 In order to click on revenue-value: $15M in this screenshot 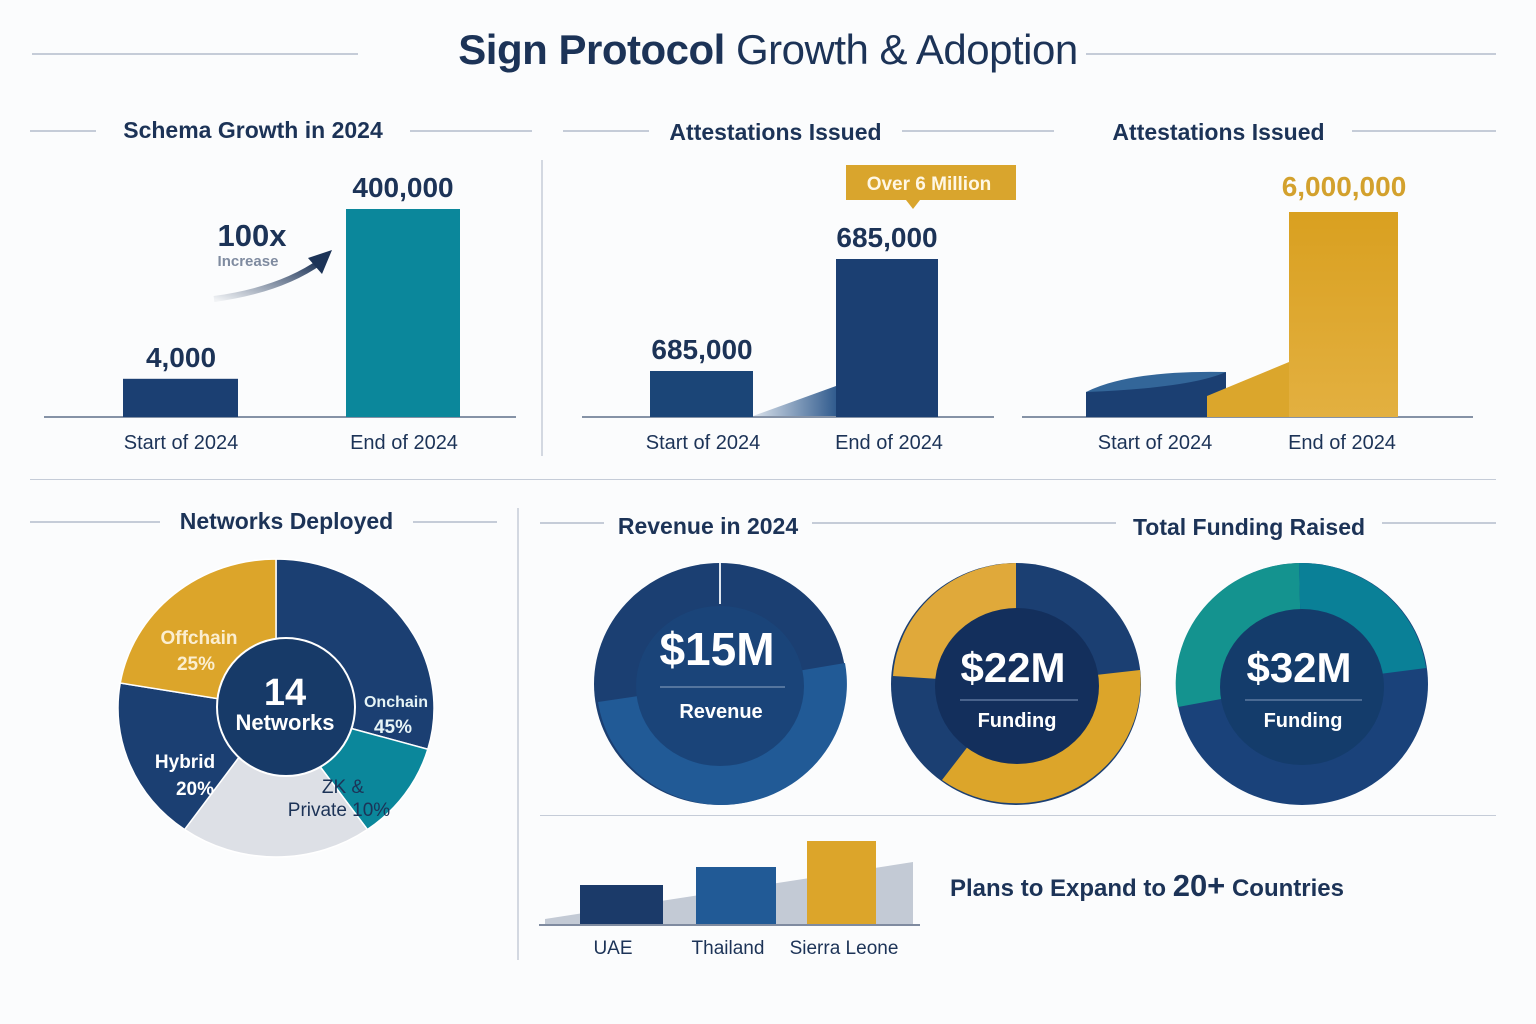, I will do `click(716, 649)`.